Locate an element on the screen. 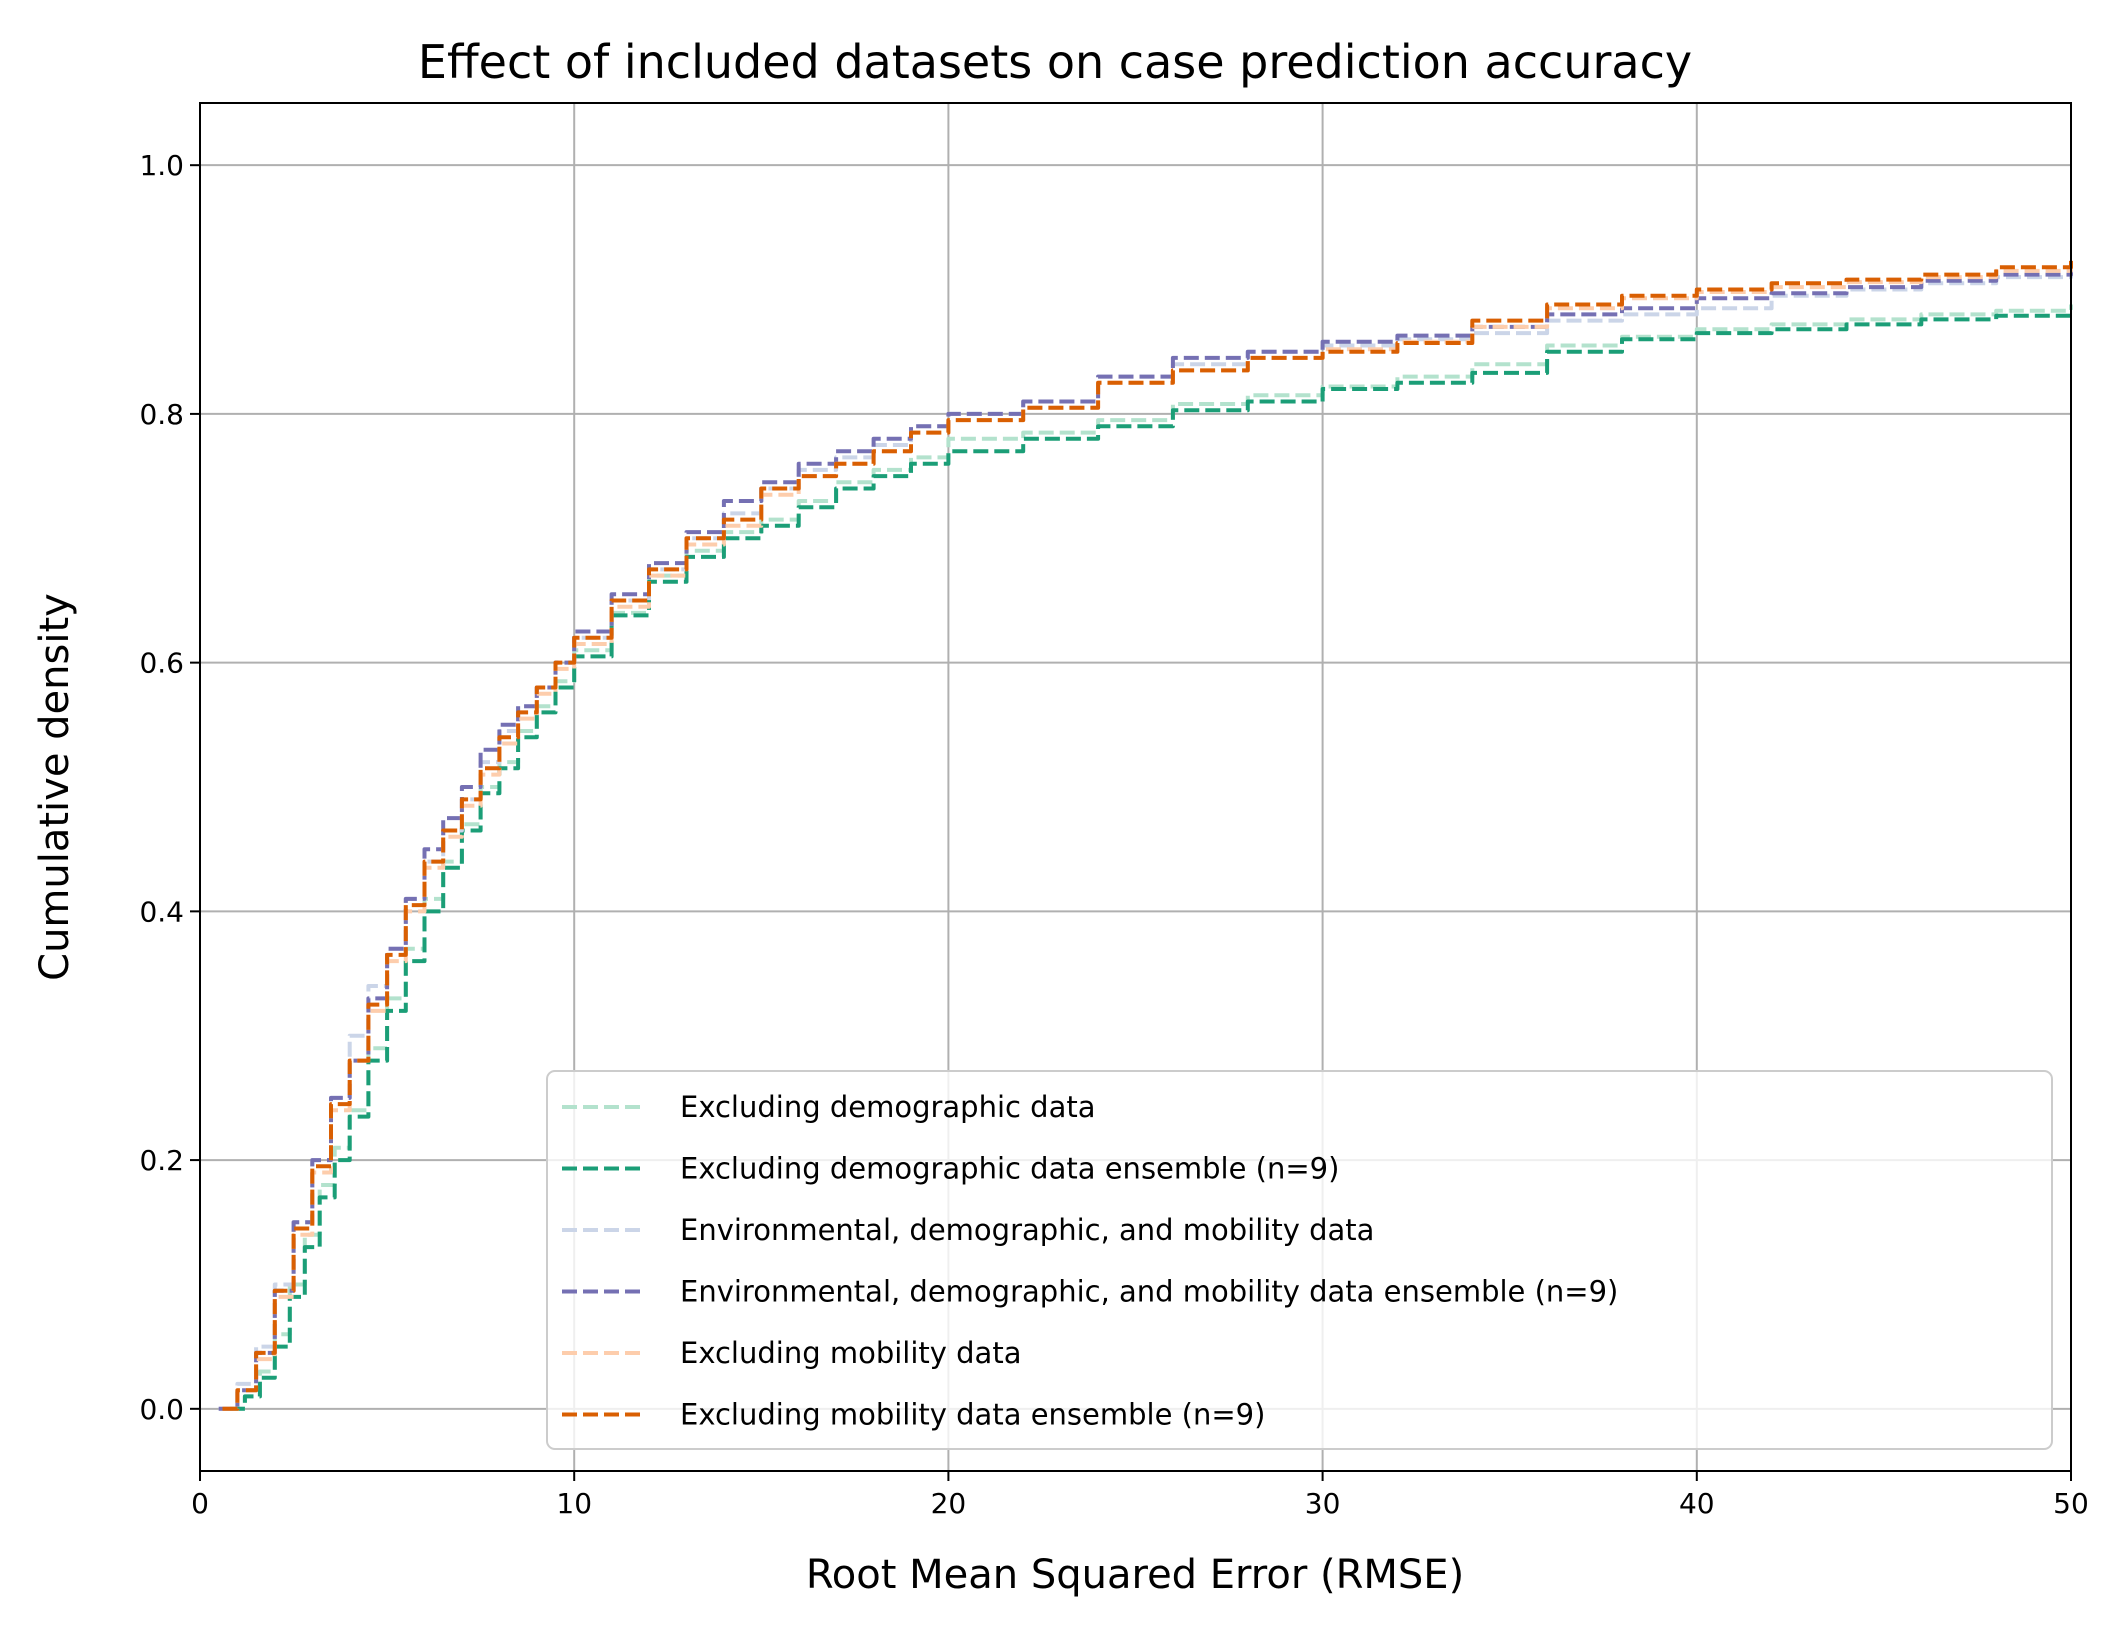 The width and height of the screenshot is (2115, 1636). x-tick-label: 20 is located at coordinates (949, 1503).